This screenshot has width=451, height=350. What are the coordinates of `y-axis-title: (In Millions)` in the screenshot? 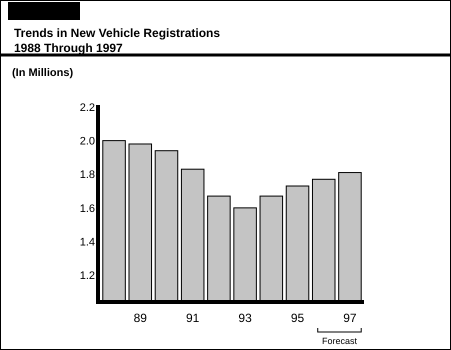 It's located at (43, 73).